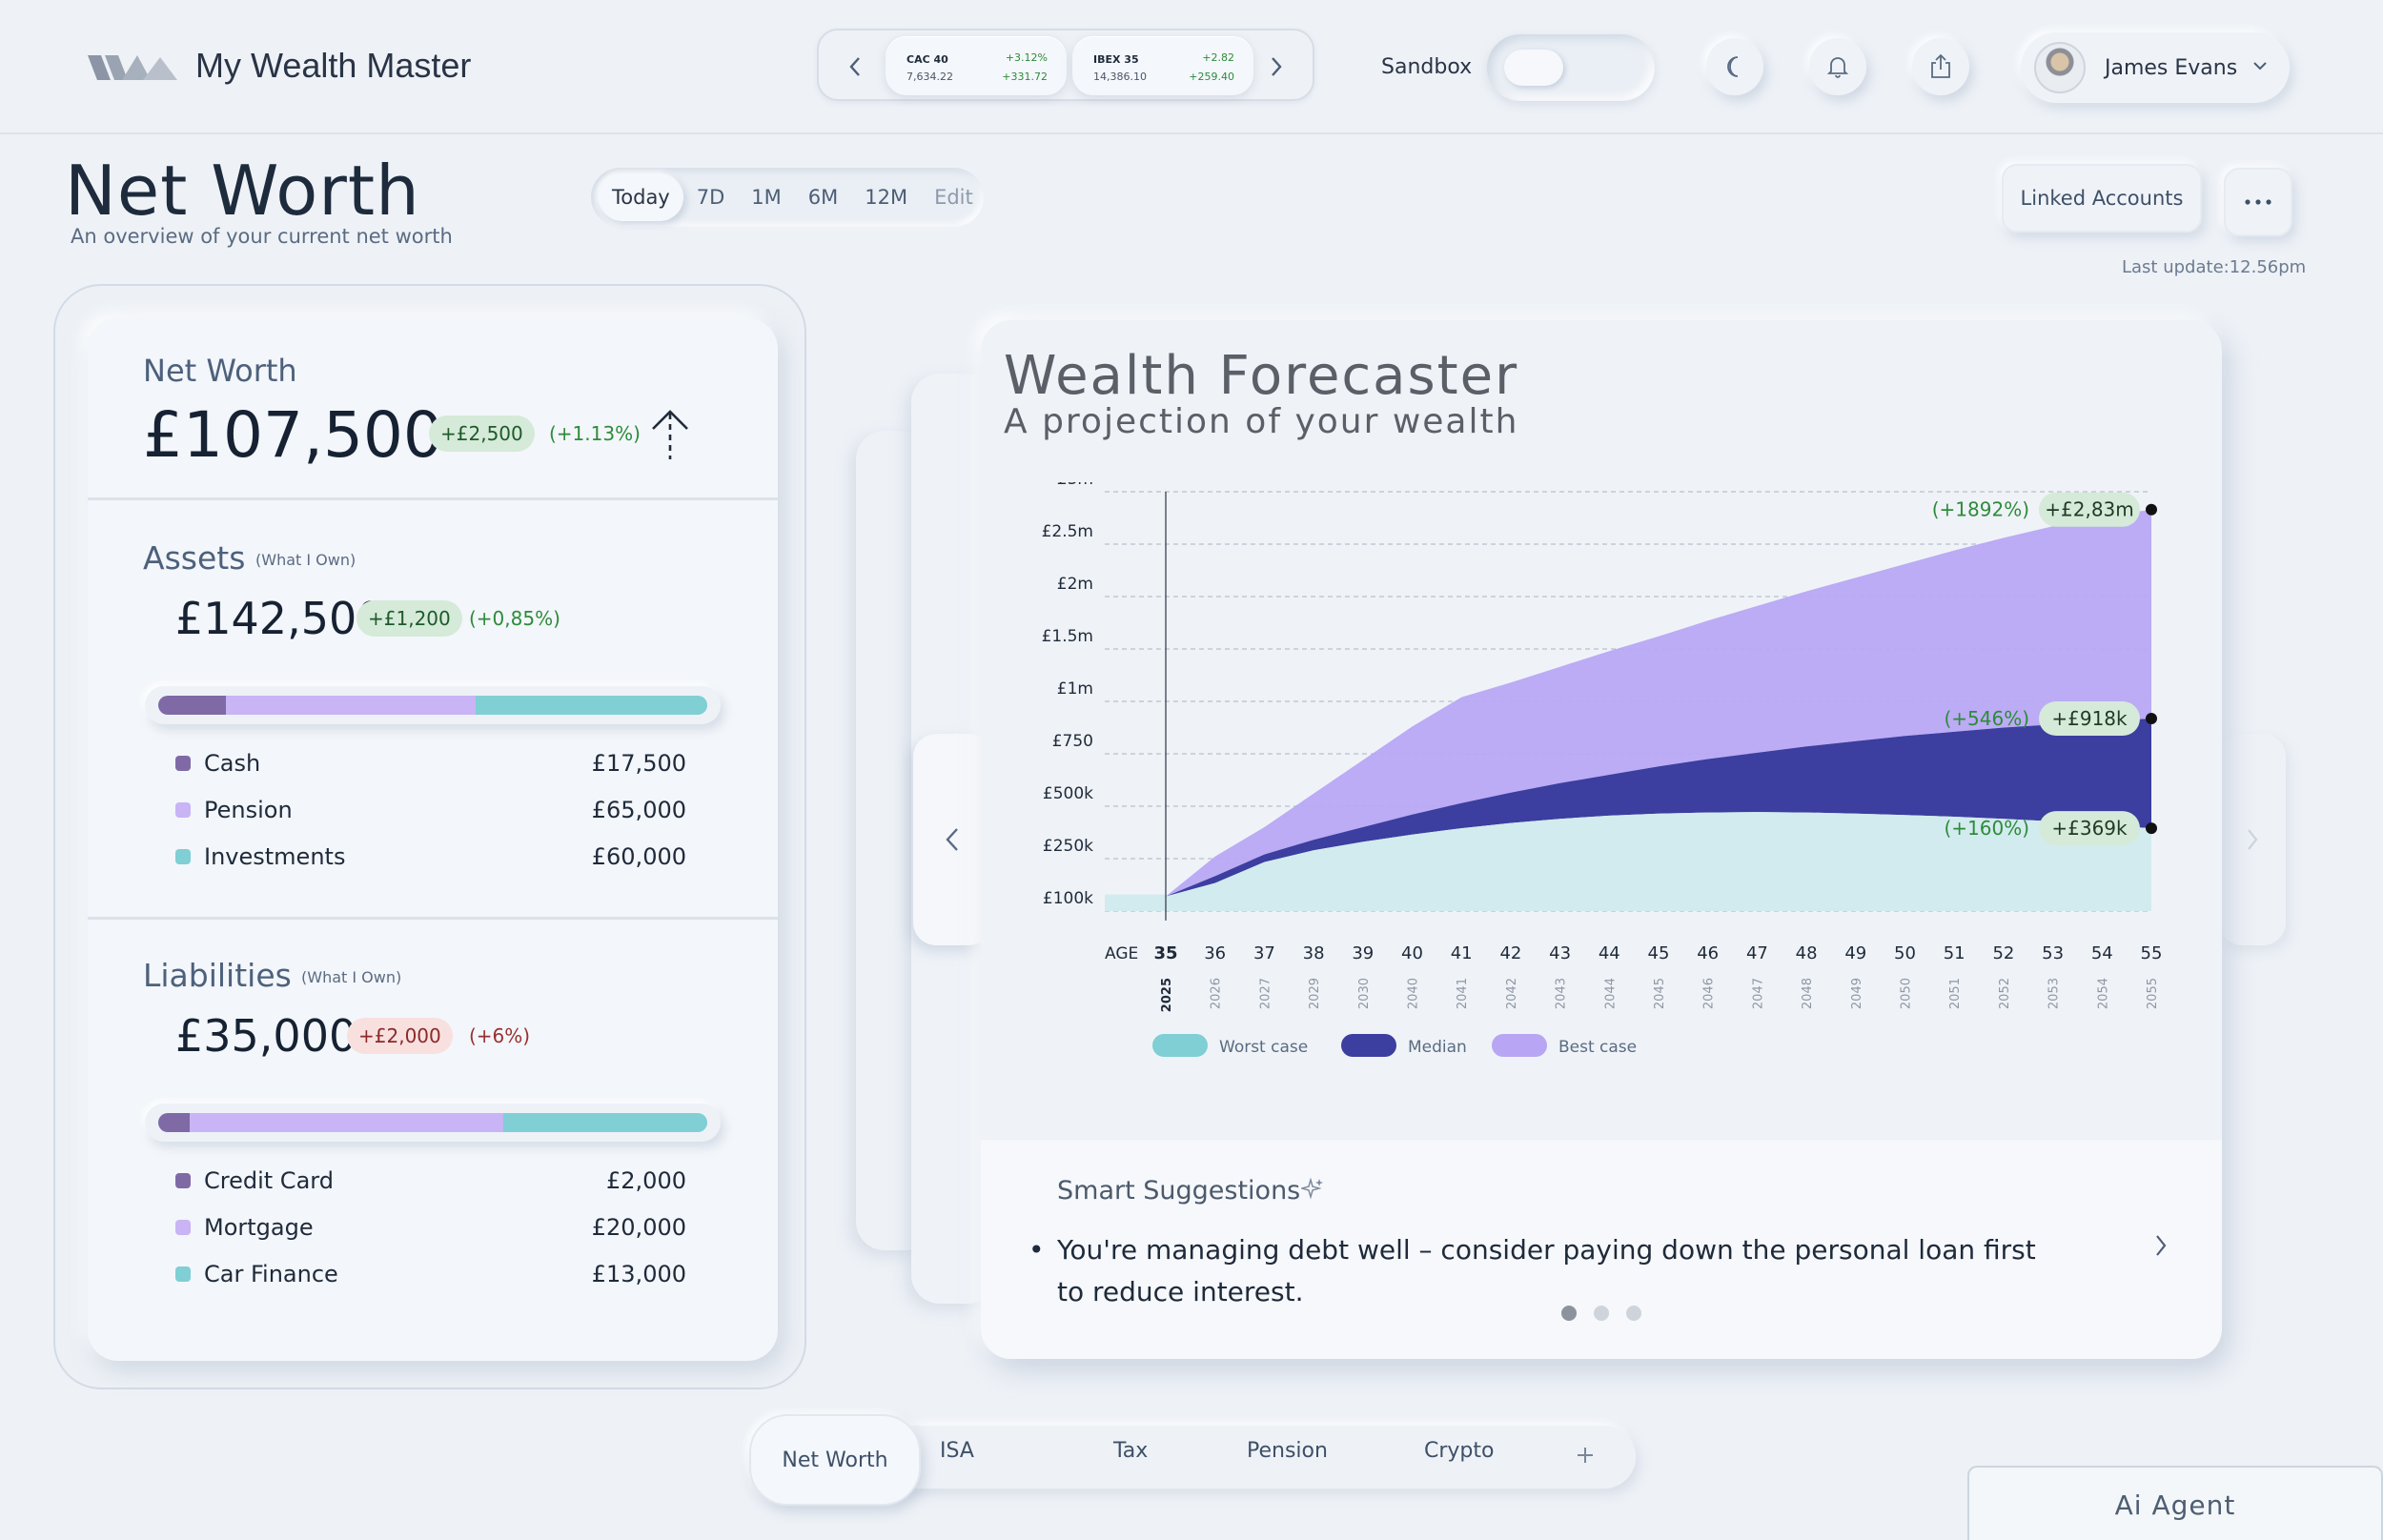  I want to click on bar-segment-credit-card, so click(174, 1122).